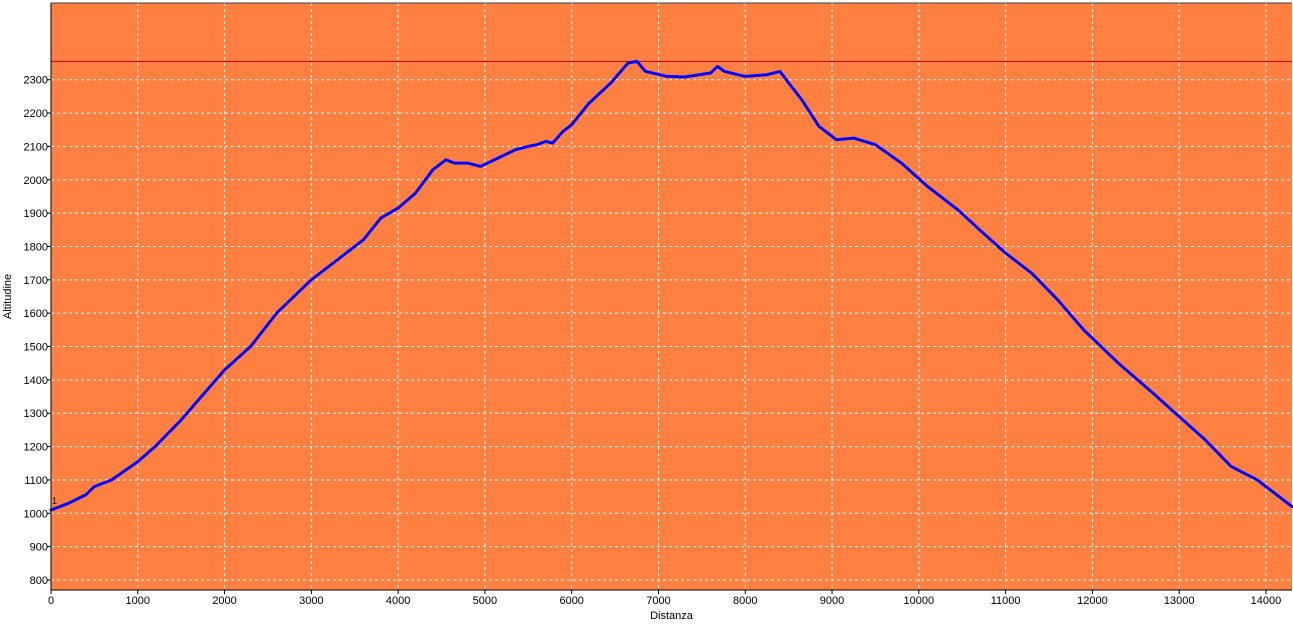 This screenshot has width=1293, height=629. What do you see at coordinates (36, 147) in the screenshot?
I see `y-tick-label: 2100` at bounding box center [36, 147].